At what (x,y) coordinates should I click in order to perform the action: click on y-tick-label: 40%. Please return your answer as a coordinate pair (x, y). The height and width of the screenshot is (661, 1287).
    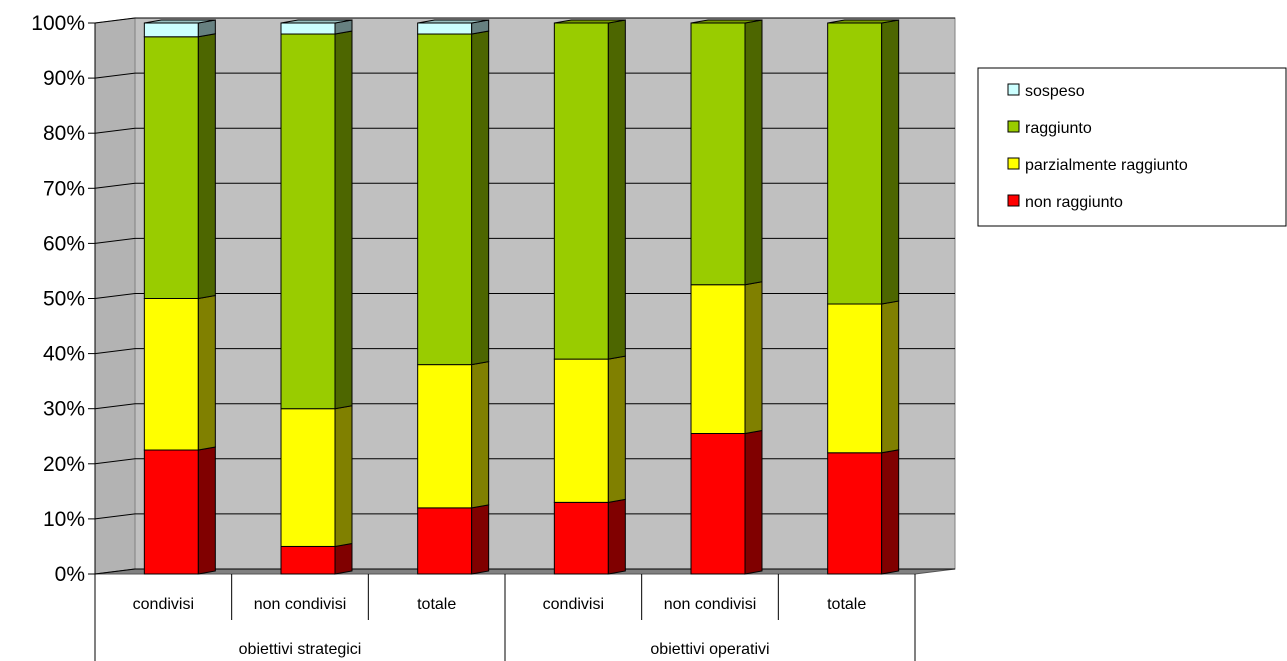
    Looking at the image, I should click on (64, 354).